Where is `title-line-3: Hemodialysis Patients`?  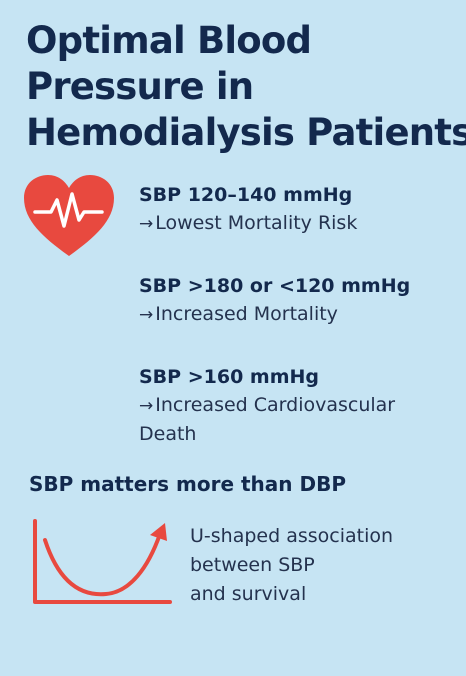
title-line-3: Hemodialysis Patients is located at coordinates (246, 132).